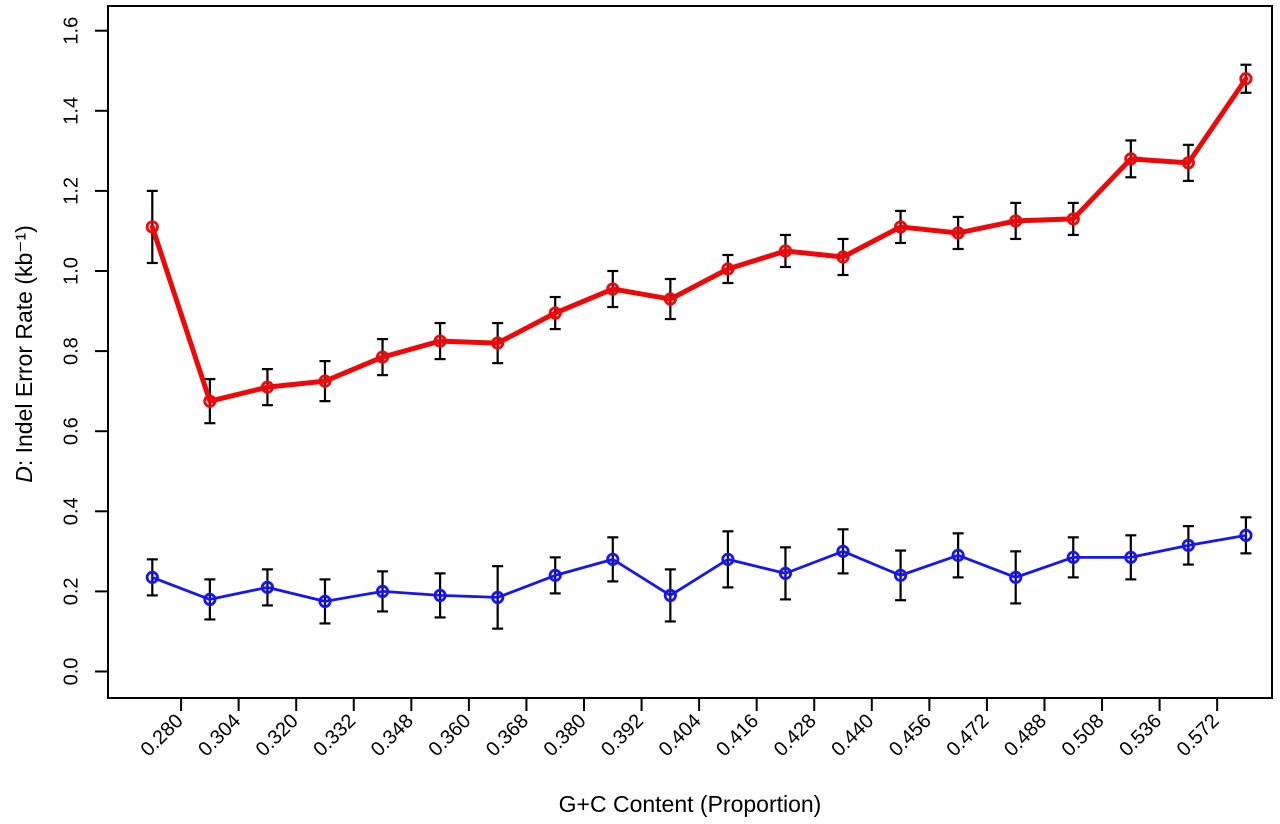  I want to click on series-line-blue, so click(699, 568).